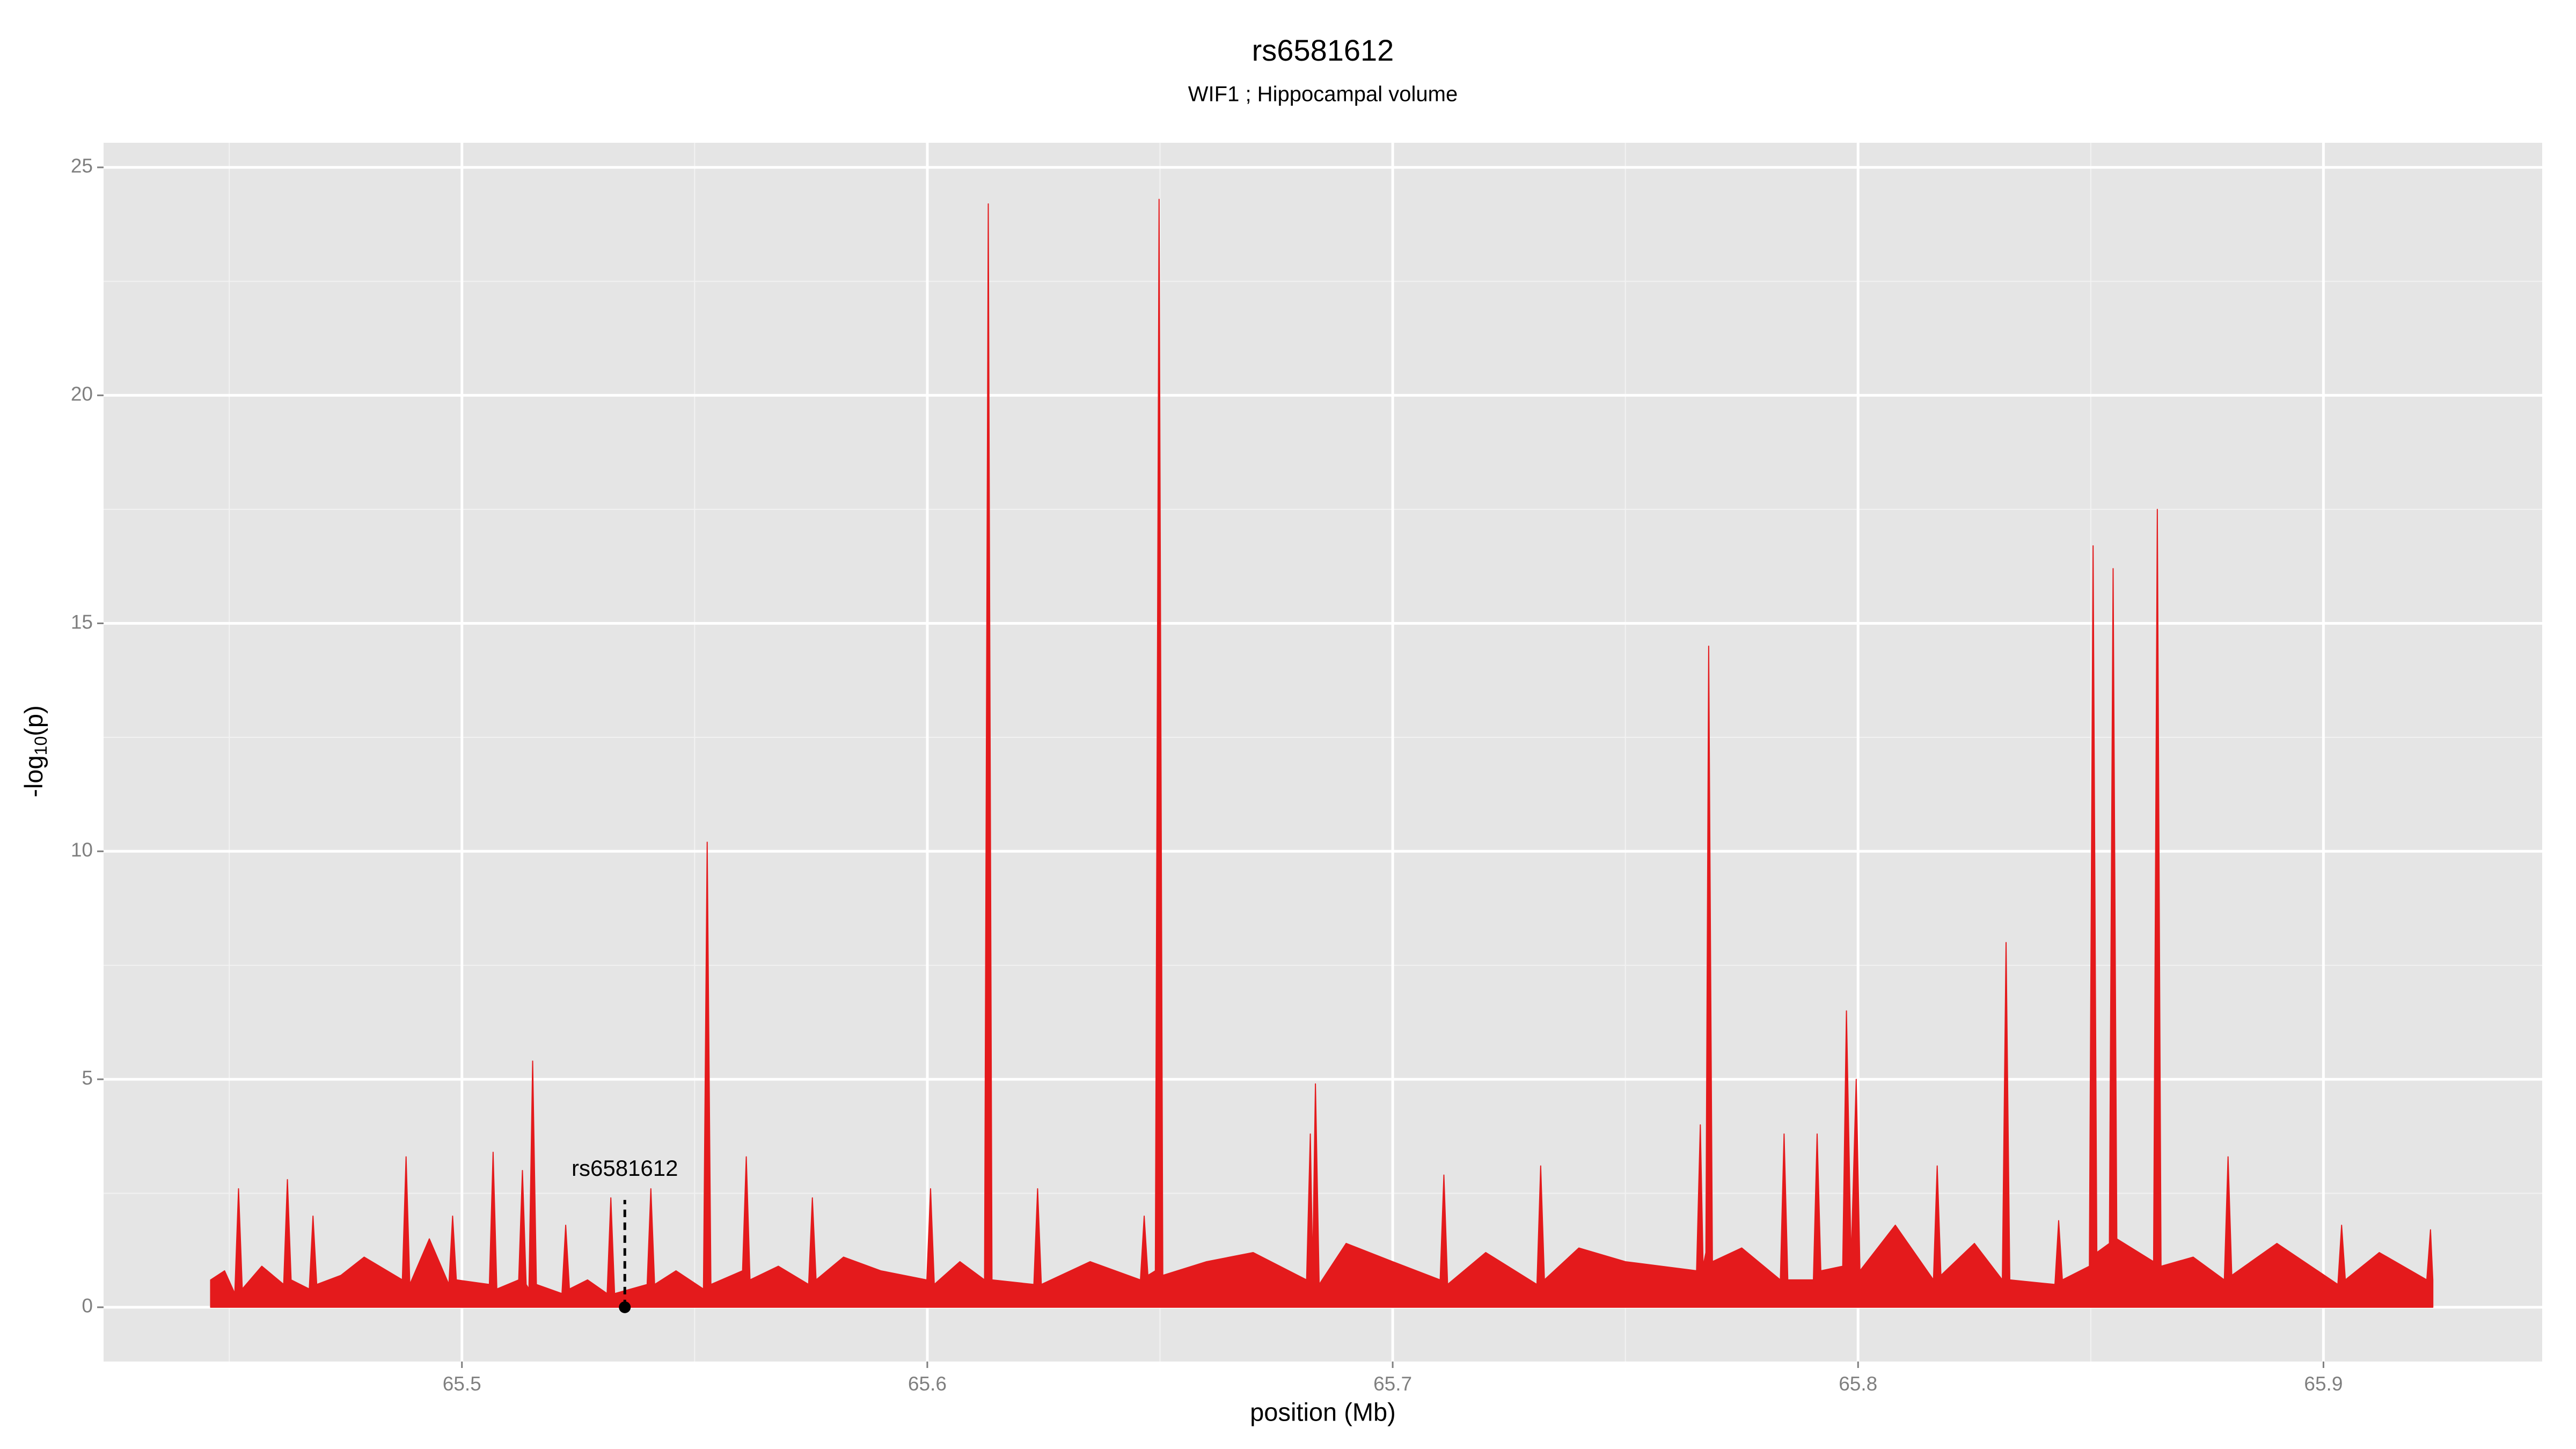  Describe the element at coordinates (625, 1168) in the screenshot. I see `annotation-label: rs6581612` at that location.